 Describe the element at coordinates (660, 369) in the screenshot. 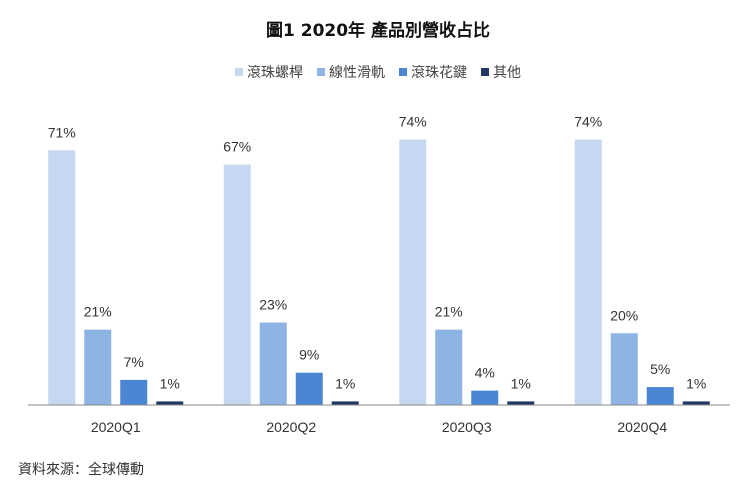

I see `data-label-2020q4-series-3: 5%` at that location.